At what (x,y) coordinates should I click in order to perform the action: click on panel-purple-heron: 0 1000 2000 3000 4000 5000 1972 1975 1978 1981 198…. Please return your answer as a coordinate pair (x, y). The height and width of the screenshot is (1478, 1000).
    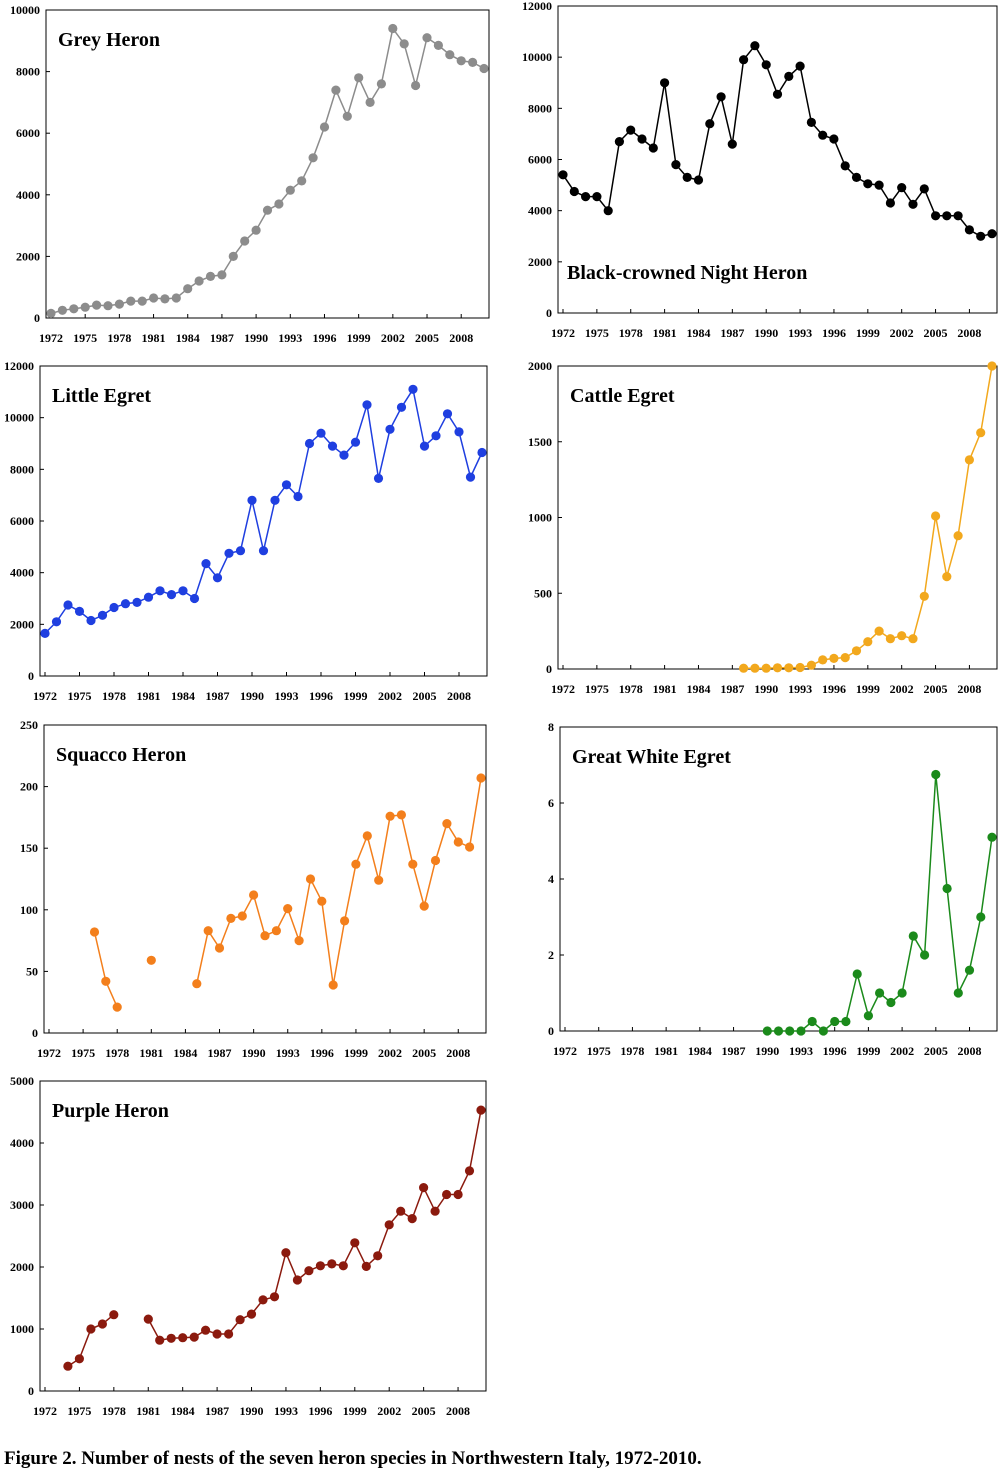
    Looking at the image, I should click on (248, 1246).